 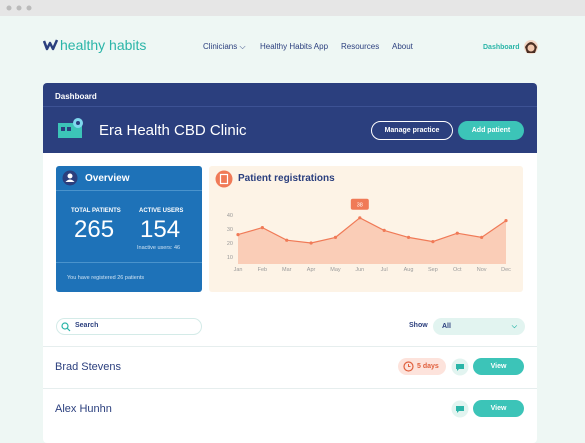 What do you see at coordinates (418, 325) in the screenshot?
I see `filter-label: Show` at bounding box center [418, 325].